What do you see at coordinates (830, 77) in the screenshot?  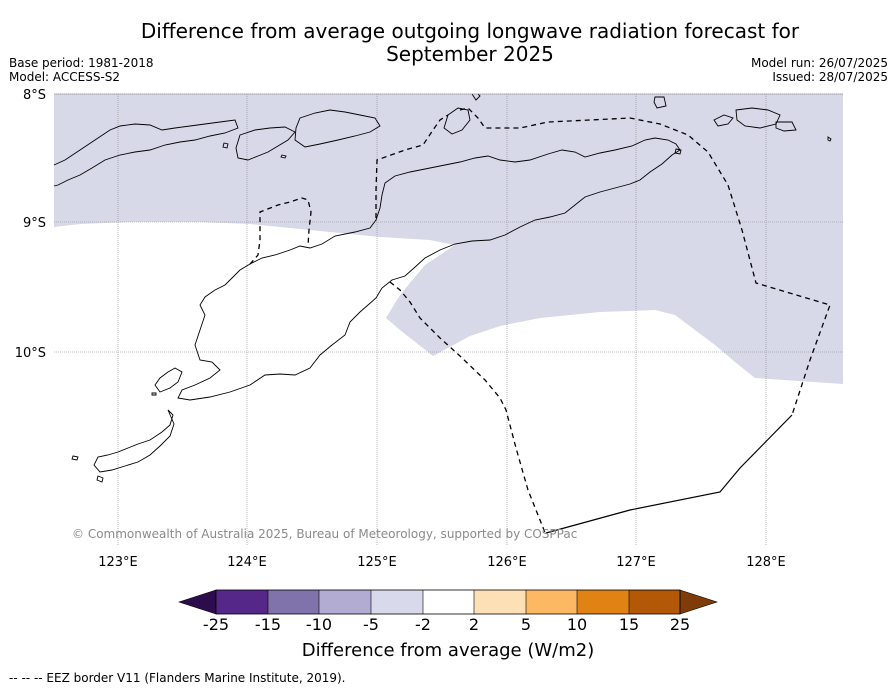 I see `issued-date: Issued: 28/07/2025` at bounding box center [830, 77].